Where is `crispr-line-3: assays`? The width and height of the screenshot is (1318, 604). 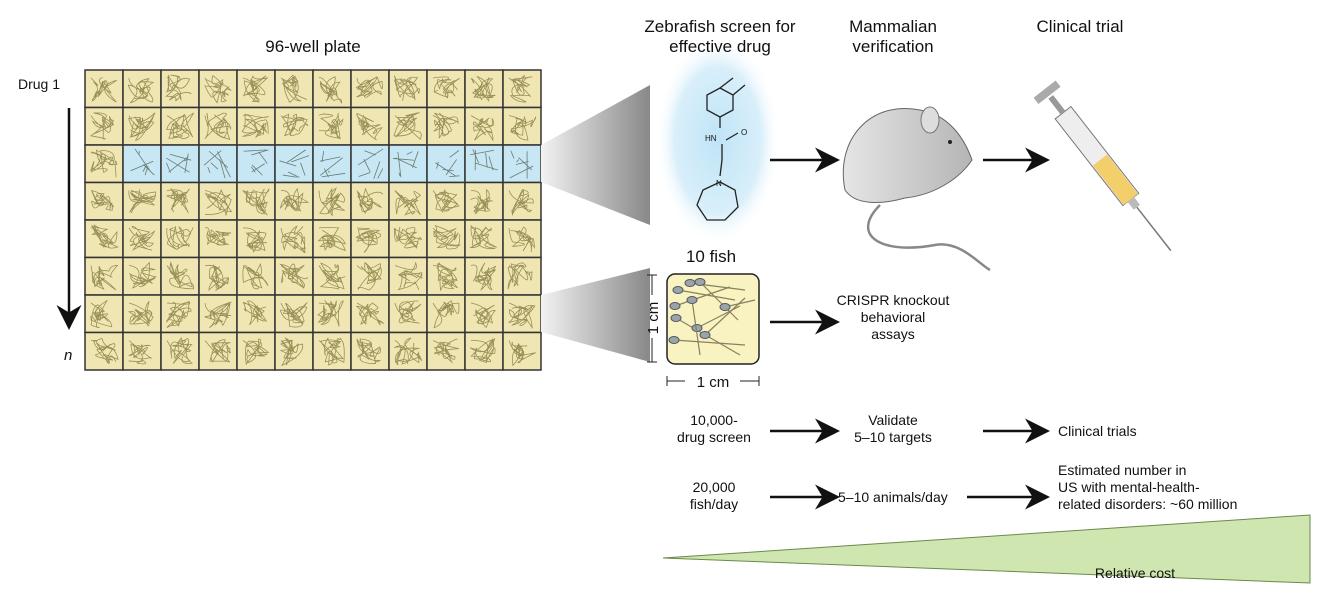
crispr-line-3: assays is located at coordinates (893, 334).